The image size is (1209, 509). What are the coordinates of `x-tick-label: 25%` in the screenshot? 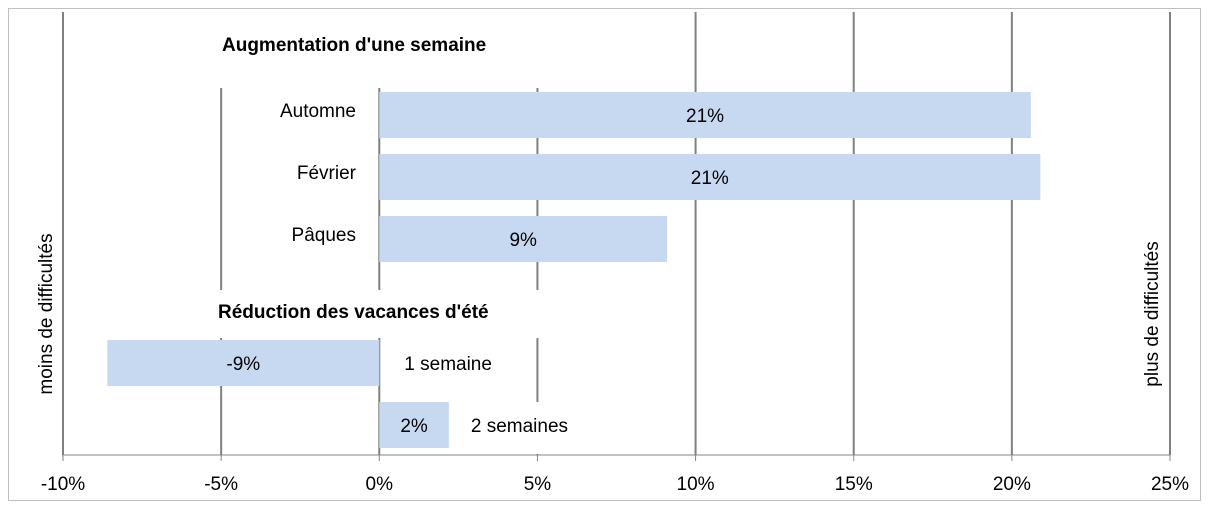 It's located at (1170, 484).